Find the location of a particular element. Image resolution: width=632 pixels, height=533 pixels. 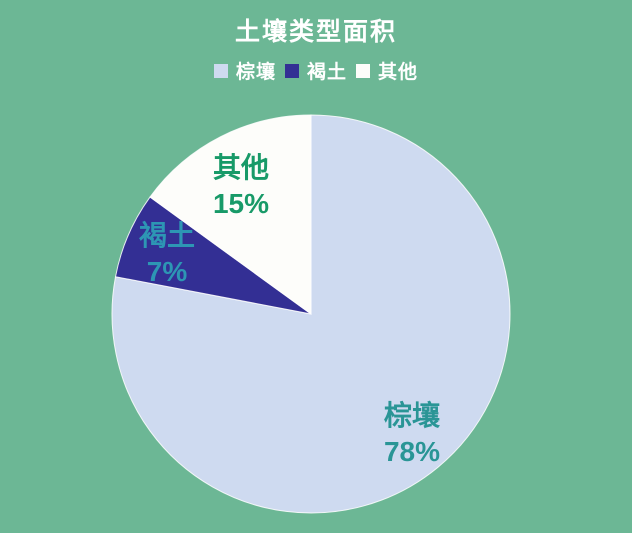

legend-item-hetu: 褐土 is located at coordinates (315, 70).